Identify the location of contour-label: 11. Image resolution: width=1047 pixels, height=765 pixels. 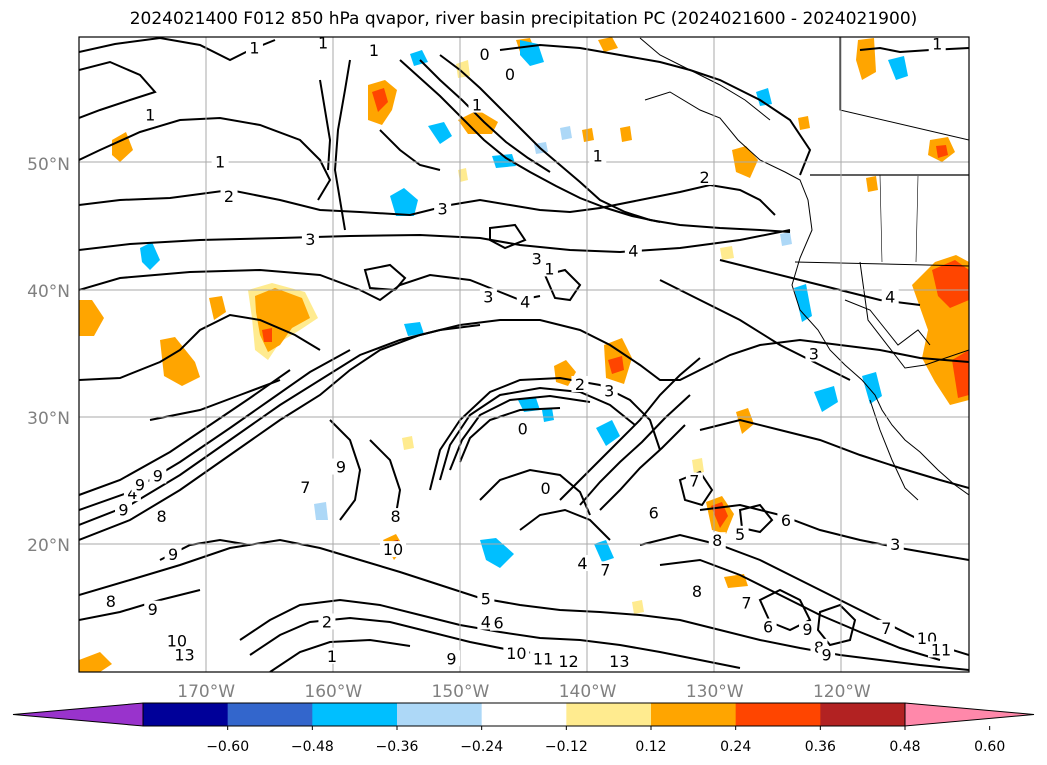
(941, 649).